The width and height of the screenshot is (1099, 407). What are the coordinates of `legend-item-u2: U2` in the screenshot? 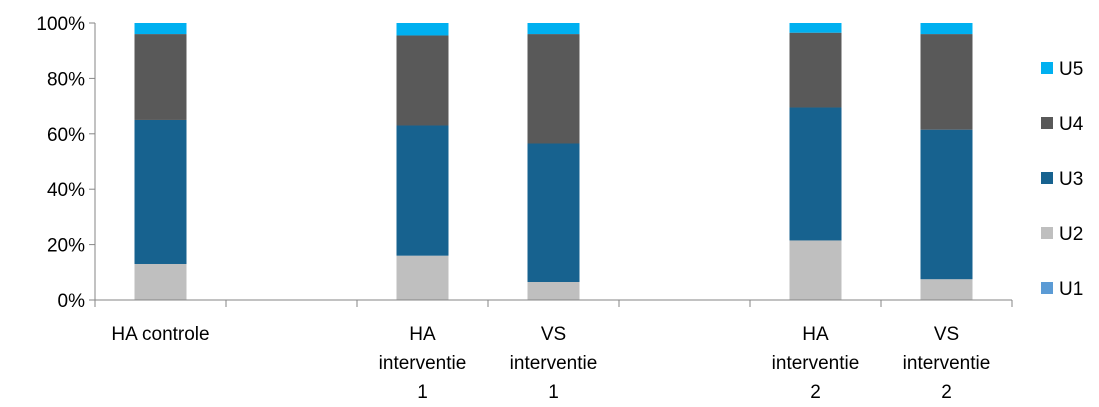 It's located at (1062, 234).